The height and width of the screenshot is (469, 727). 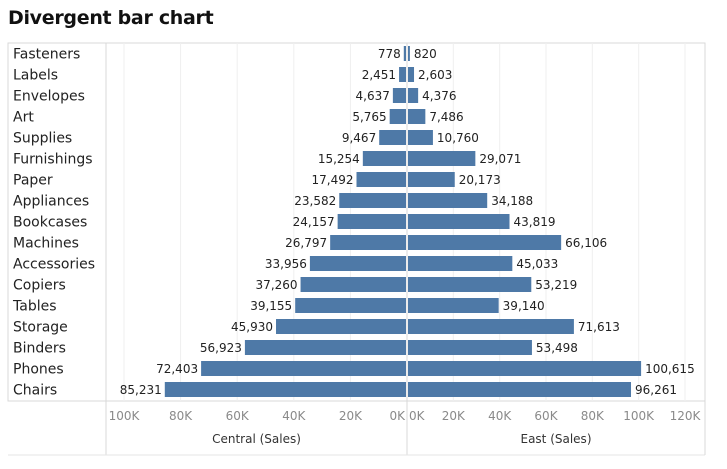 I want to click on left-tick-label: 0K, so click(x=397, y=416).